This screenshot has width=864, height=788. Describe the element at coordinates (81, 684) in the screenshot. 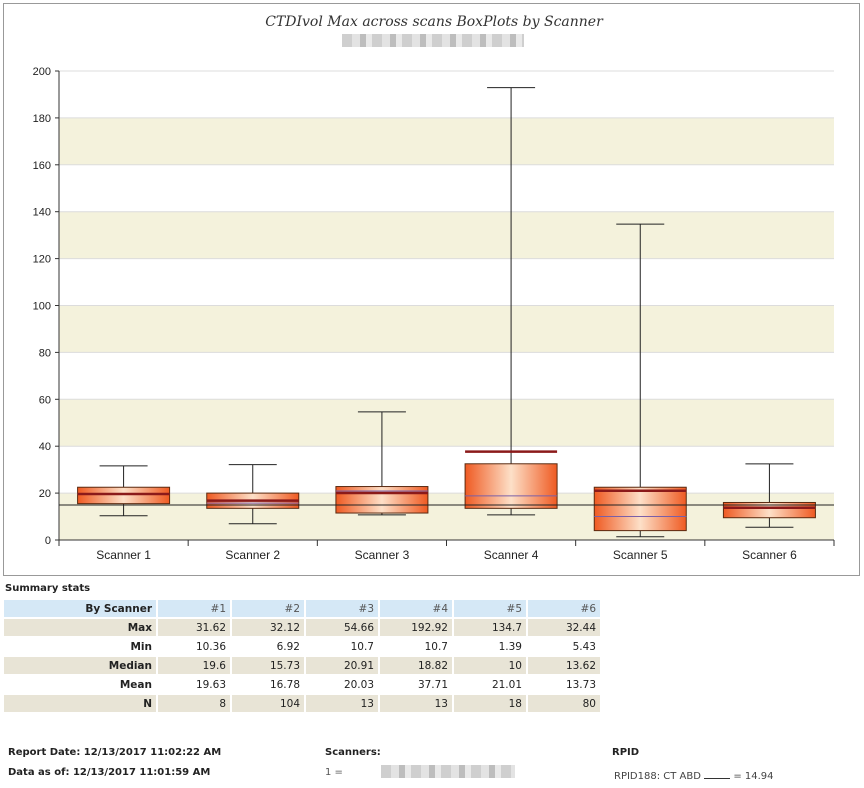

I see `row-label: Mean` at that location.